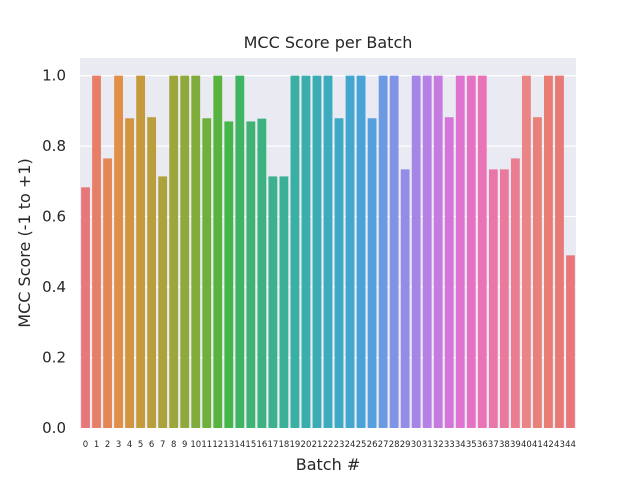 The width and height of the screenshot is (640, 480). What do you see at coordinates (383, 445) in the screenshot?
I see `x-tick-label: 27` at bounding box center [383, 445].